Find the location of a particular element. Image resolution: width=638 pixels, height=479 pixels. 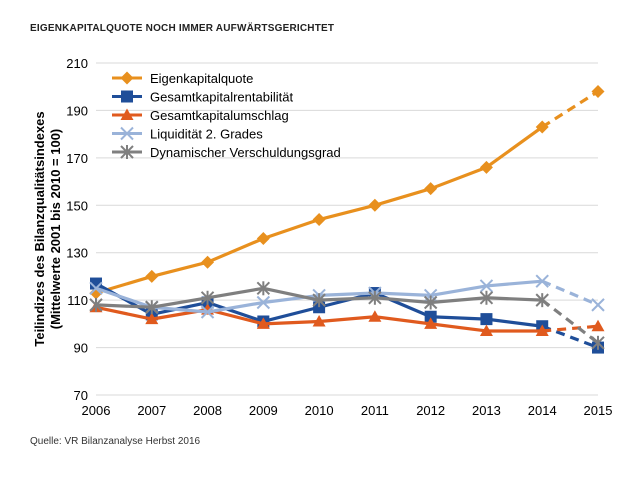

y-tick-190: 190 is located at coordinates (77, 110).